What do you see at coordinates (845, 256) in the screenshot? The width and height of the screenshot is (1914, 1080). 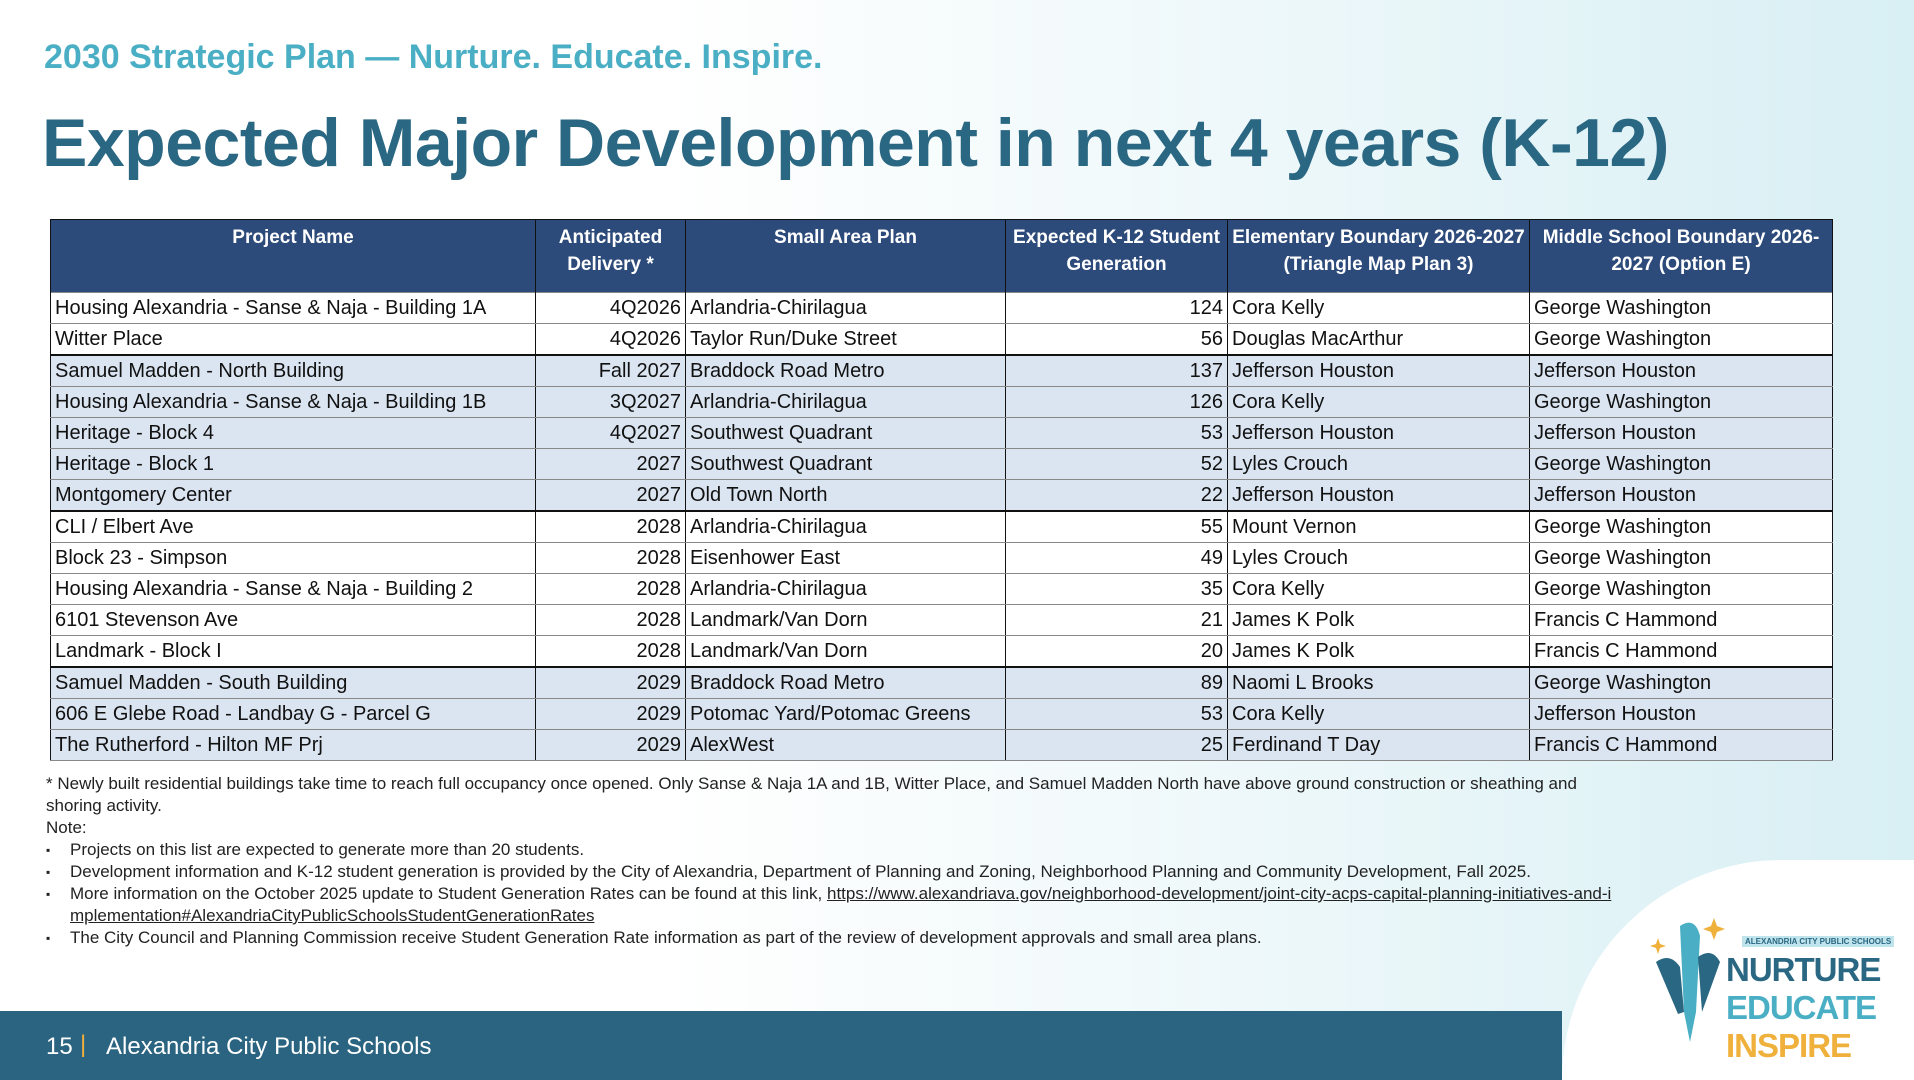 I see `column-header: Small Area Plan` at bounding box center [845, 256].